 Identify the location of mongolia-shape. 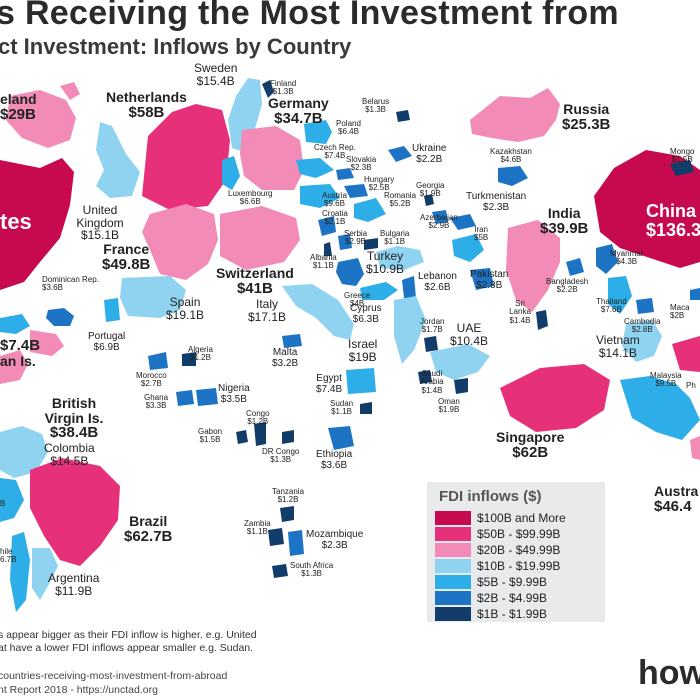
(682, 168).